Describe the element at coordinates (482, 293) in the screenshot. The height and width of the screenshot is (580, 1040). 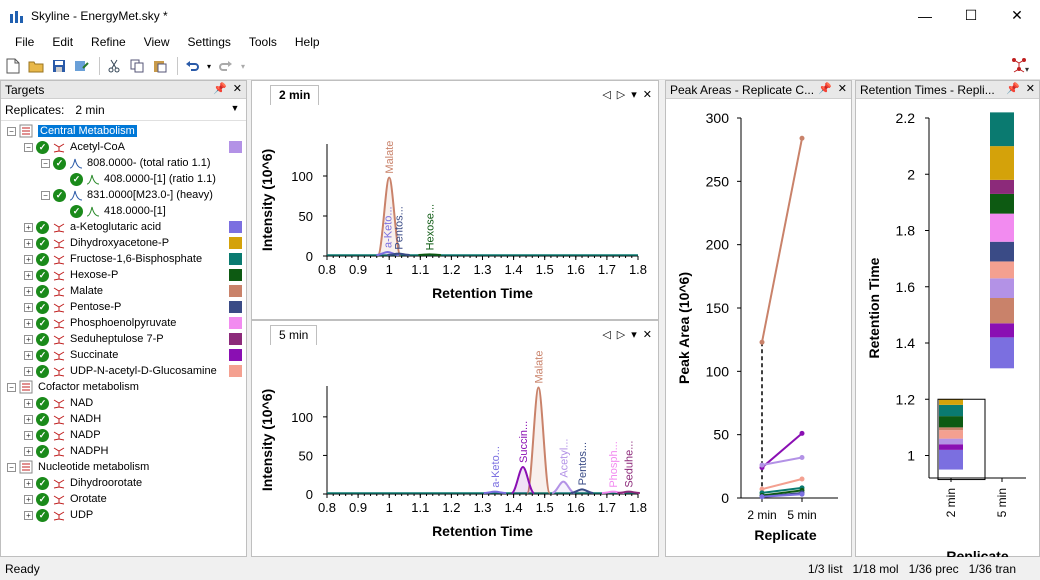
I see `x-axis-label: Retention Time` at that location.